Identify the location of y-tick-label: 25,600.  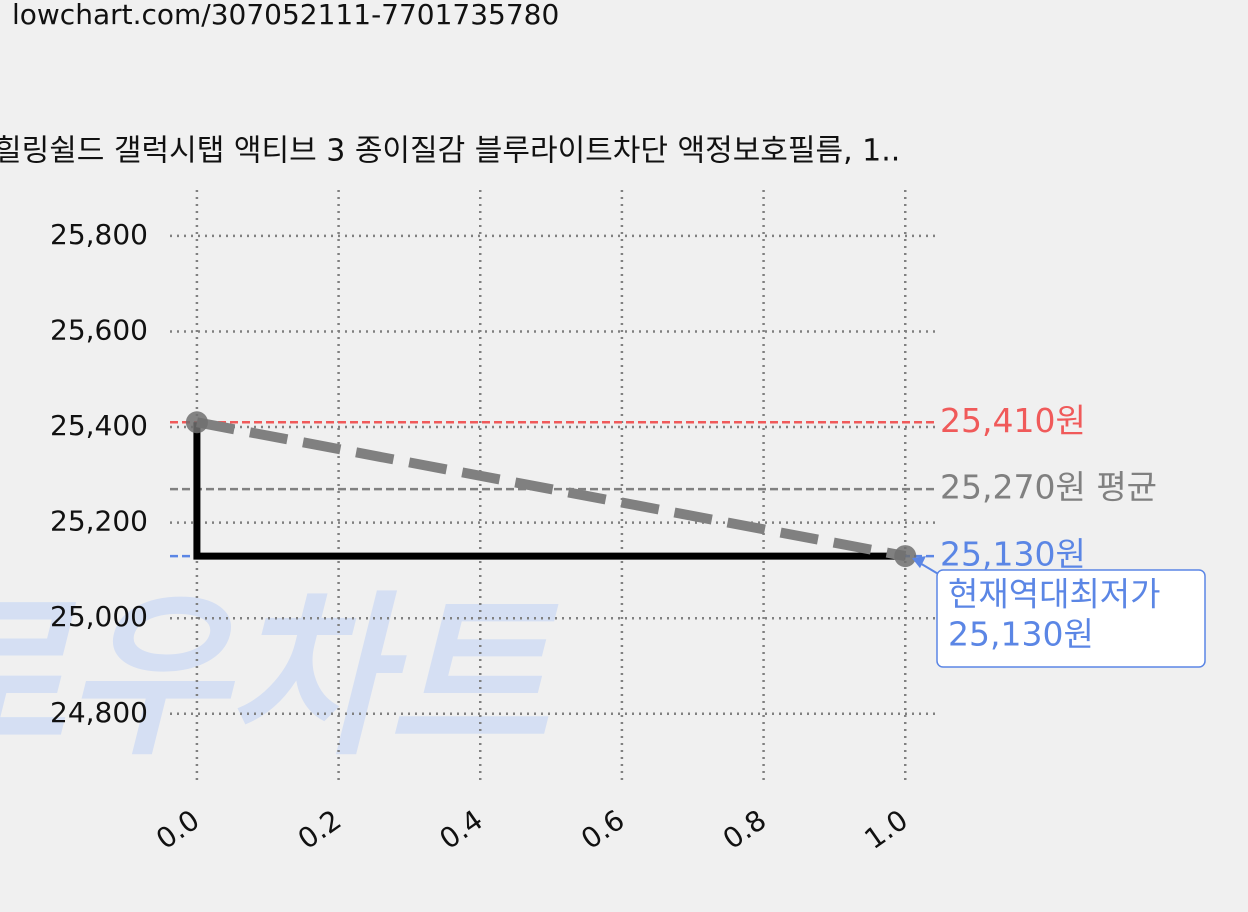
(99, 329).